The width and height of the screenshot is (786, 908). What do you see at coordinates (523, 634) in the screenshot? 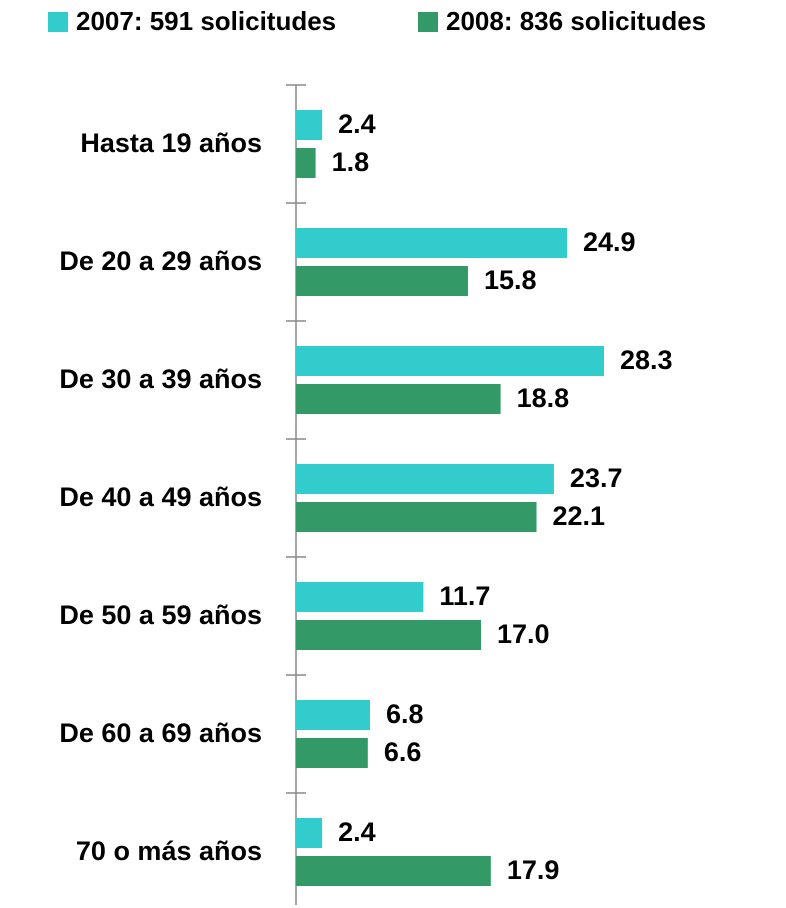
I see `data-label: 17.0` at bounding box center [523, 634].